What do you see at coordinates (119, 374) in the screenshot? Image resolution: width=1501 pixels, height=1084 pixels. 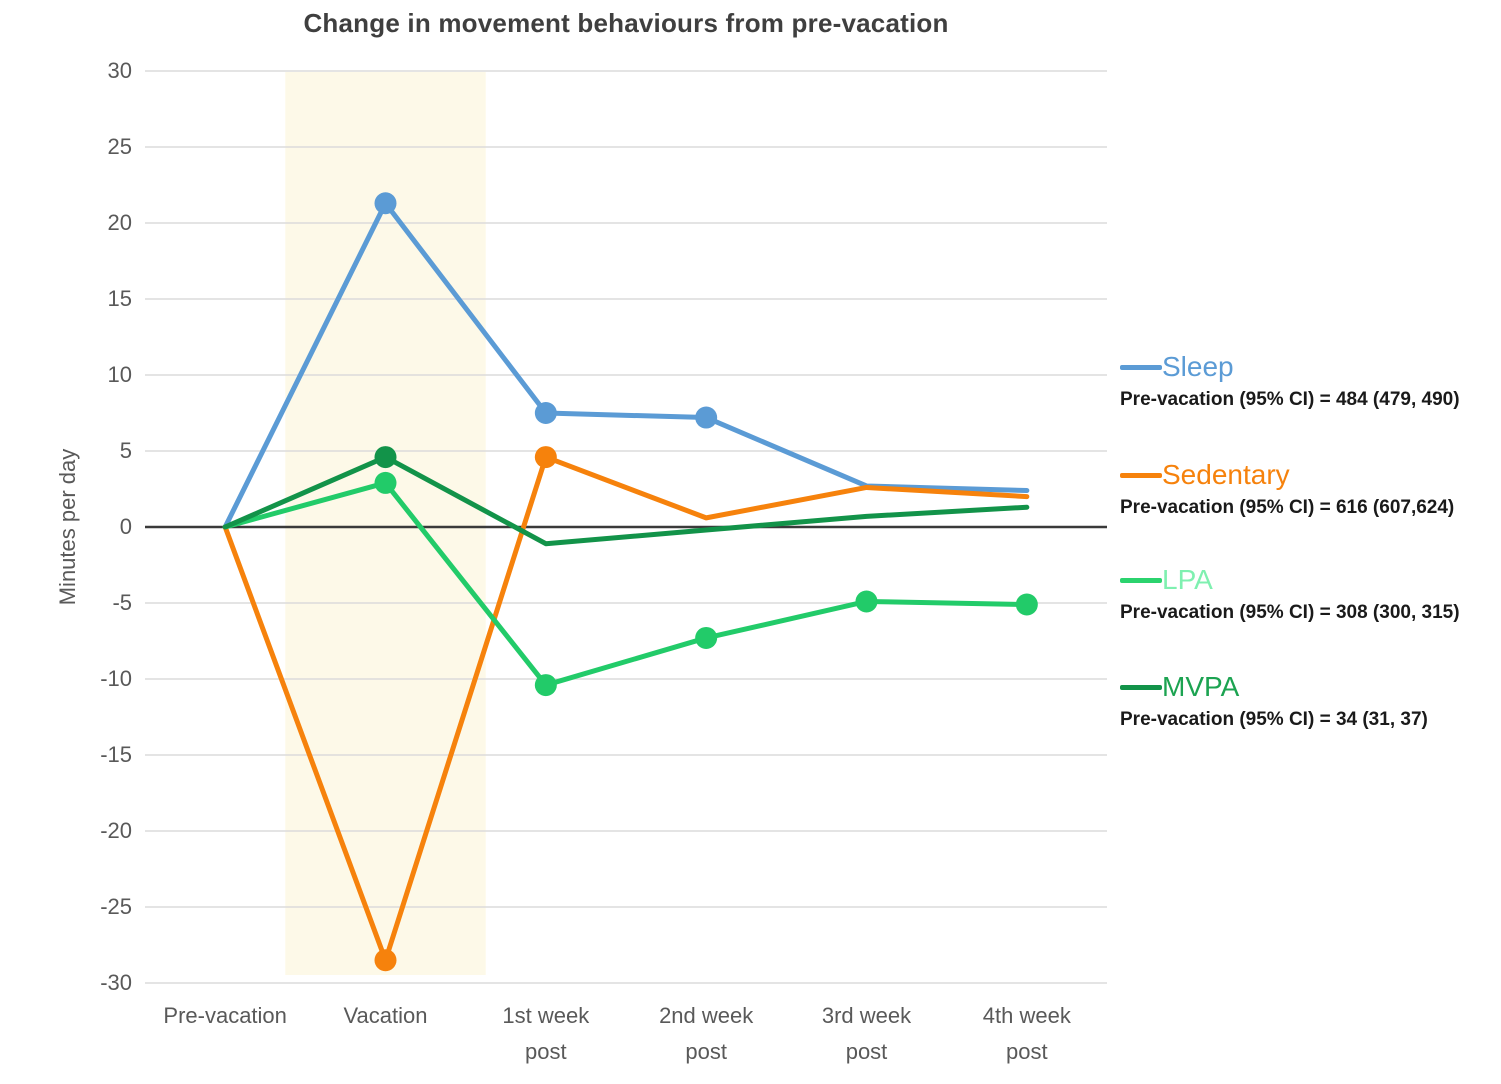 I see `y-tick-label: 10` at bounding box center [119, 374].